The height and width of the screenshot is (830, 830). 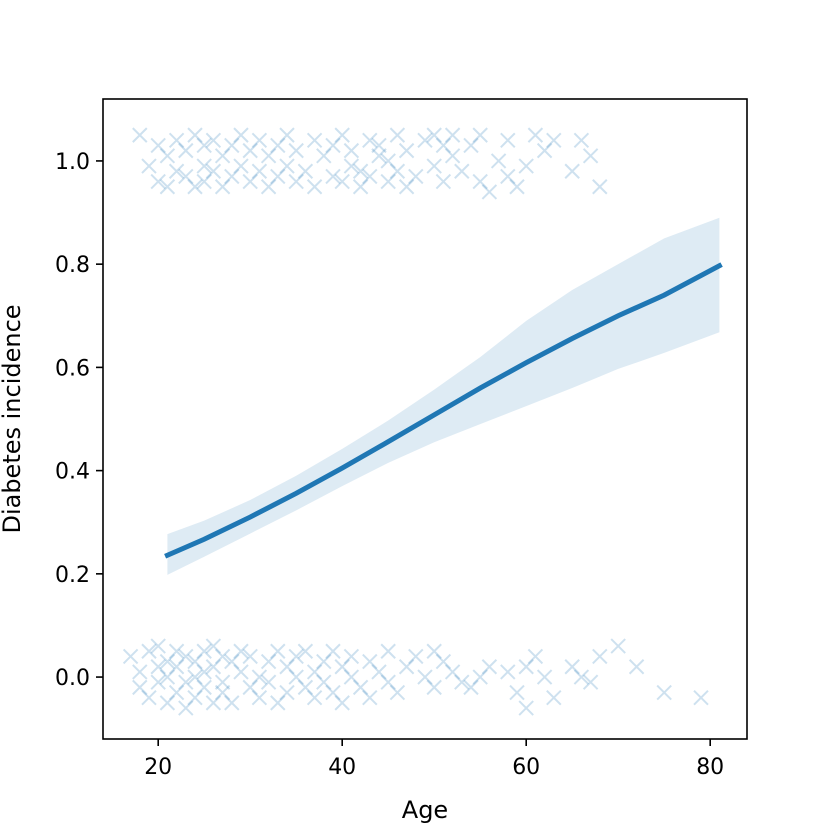 What do you see at coordinates (158, 767) in the screenshot?
I see `x-tick-label: 20` at bounding box center [158, 767].